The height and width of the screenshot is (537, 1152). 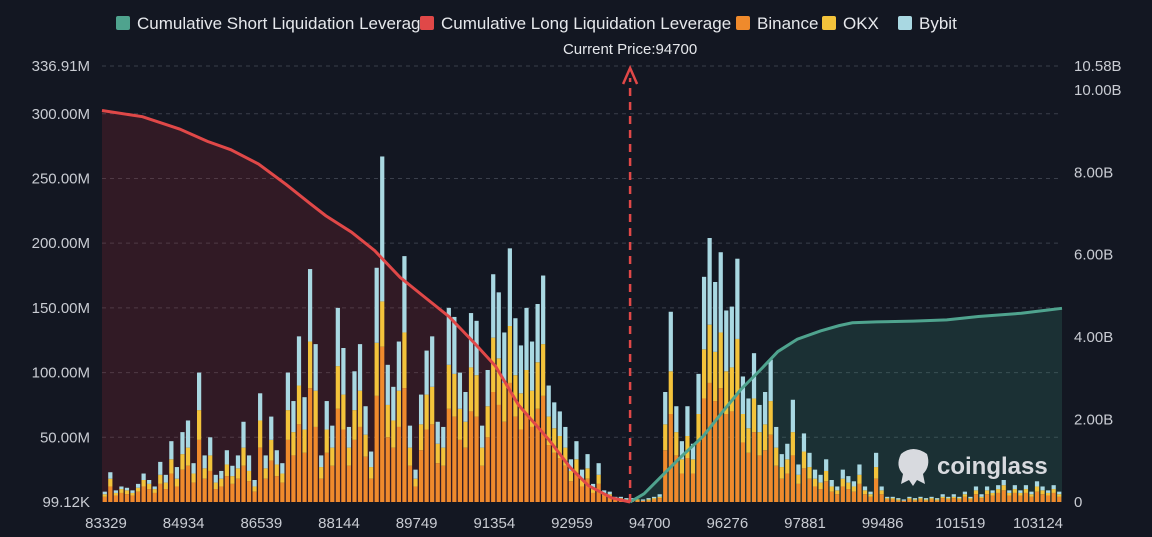 I want to click on y-right-tick-label: 0, so click(x=1078, y=502).